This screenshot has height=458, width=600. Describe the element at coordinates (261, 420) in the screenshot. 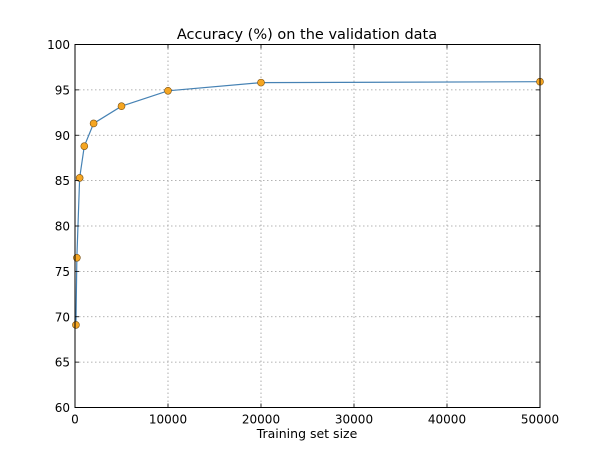

I see `x-tick-label: 20000` at that location.